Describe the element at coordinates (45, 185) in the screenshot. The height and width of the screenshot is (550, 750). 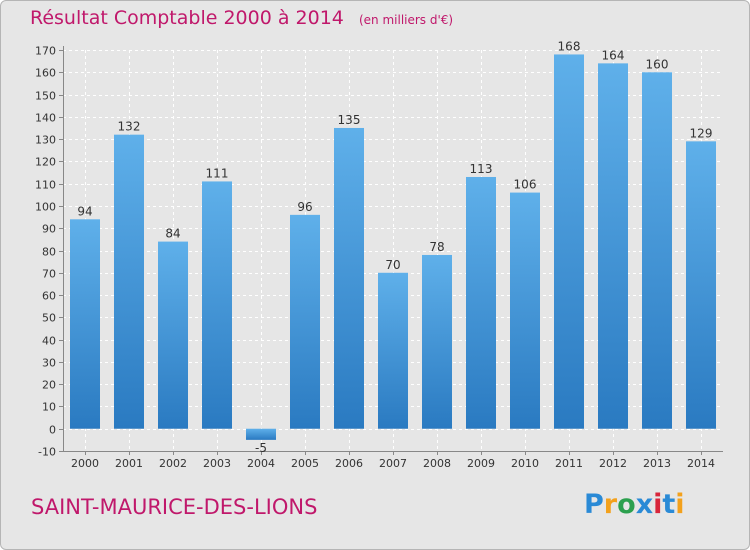
I see `y-tick-label: 110` at that location.